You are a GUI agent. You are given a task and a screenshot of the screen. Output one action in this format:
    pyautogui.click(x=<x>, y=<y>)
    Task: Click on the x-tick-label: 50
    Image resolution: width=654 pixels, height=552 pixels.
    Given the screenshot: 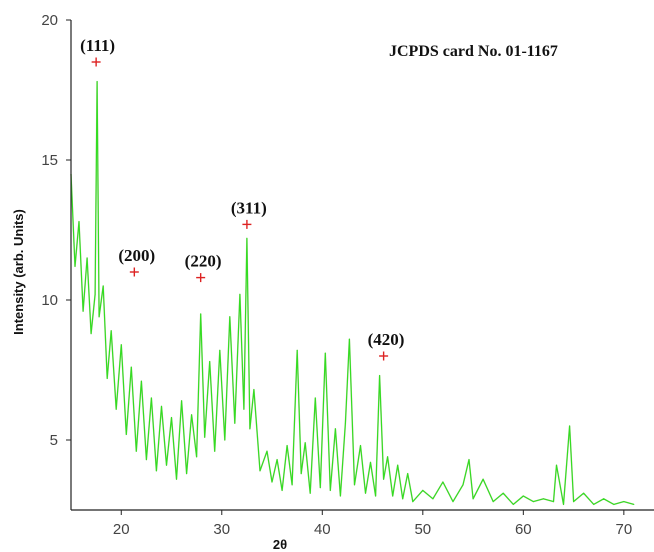 What is the action you would take?
    pyautogui.click(x=422, y=529)
    